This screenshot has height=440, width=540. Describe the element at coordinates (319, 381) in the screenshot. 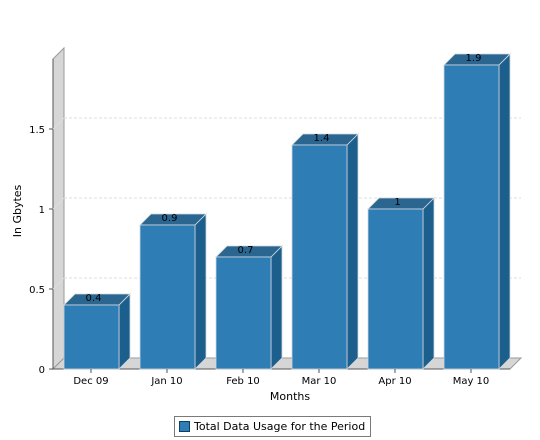

I see `x-tick-label: Mar 10` at that location.